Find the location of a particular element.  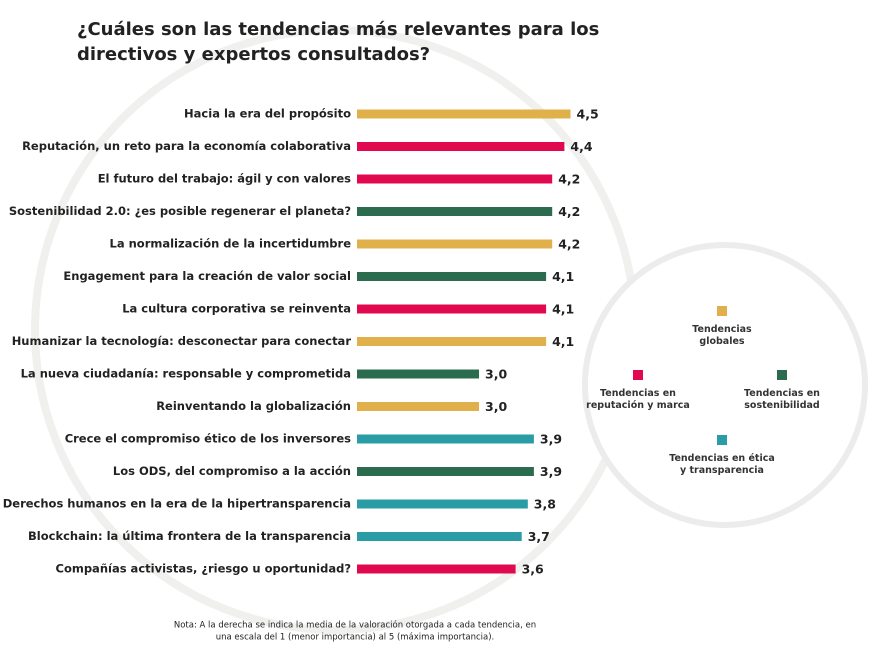

chart-title: directivos y expertos consultados? is located at coordinates (253, 54).